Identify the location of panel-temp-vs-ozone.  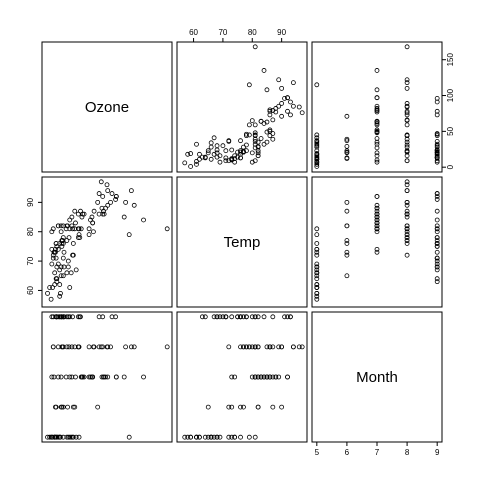
(107, 242).